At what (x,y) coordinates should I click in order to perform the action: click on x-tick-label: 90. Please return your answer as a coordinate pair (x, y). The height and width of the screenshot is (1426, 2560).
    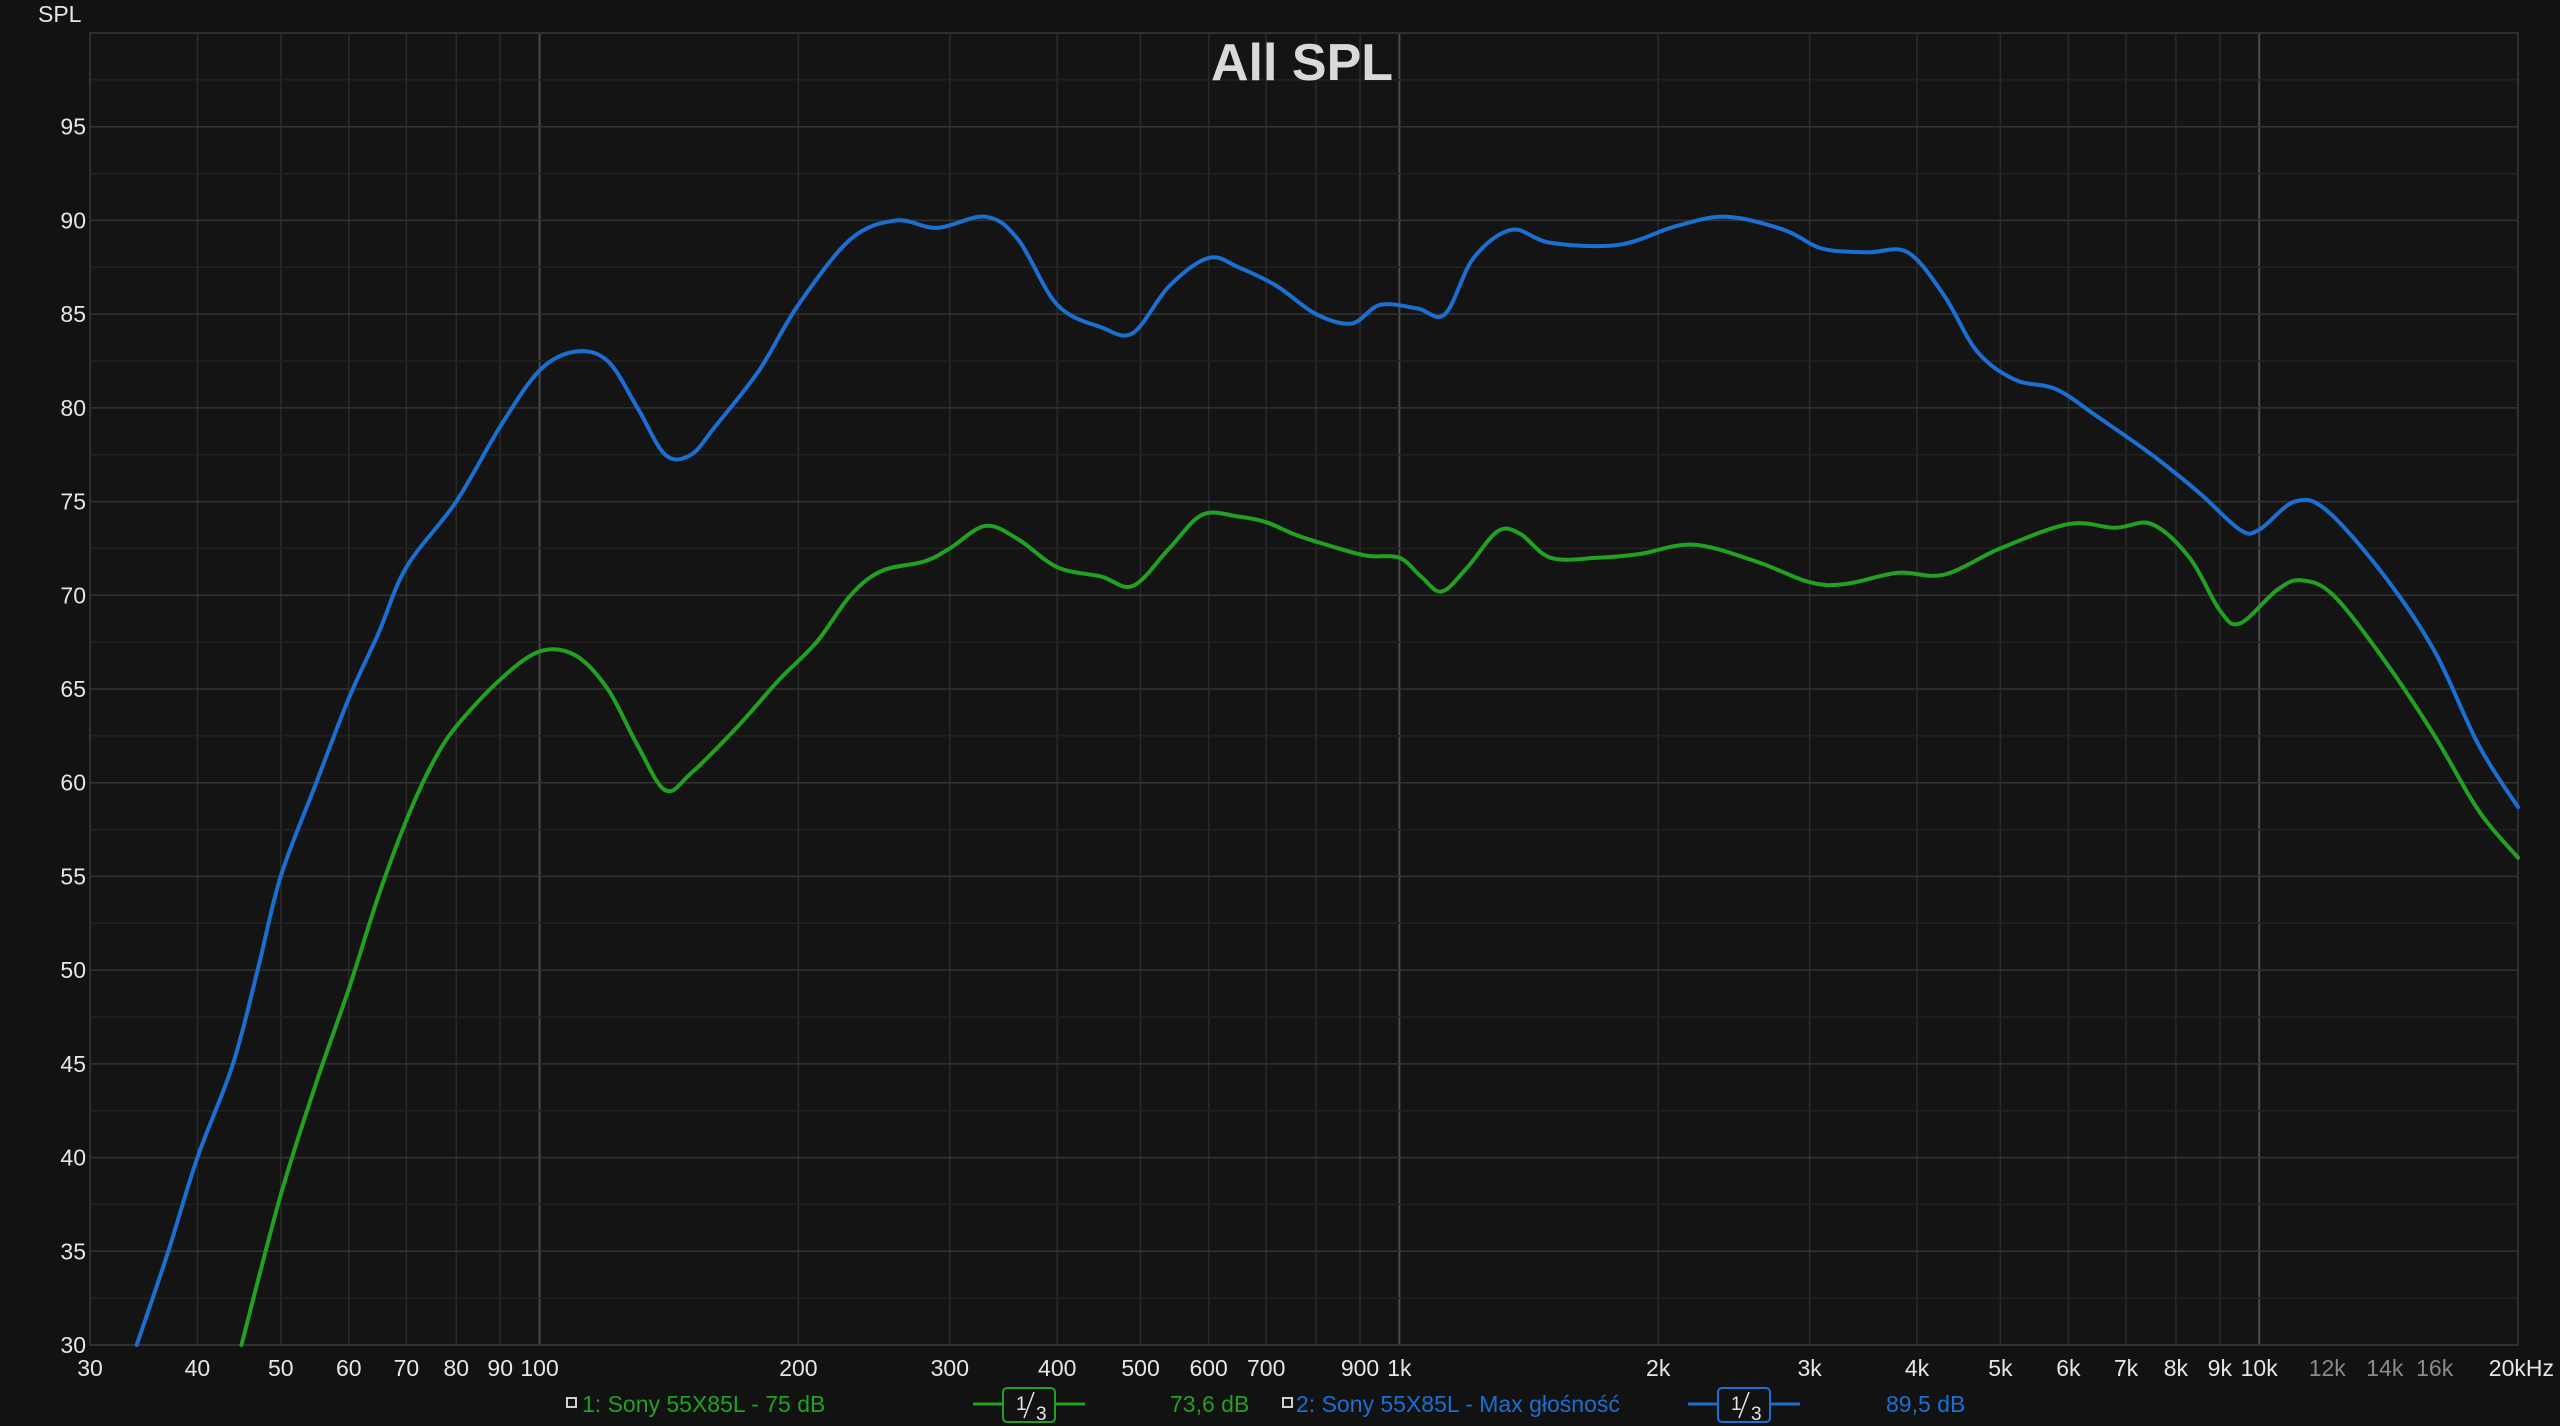
    Looking at the image, I should click on (500, 1368).